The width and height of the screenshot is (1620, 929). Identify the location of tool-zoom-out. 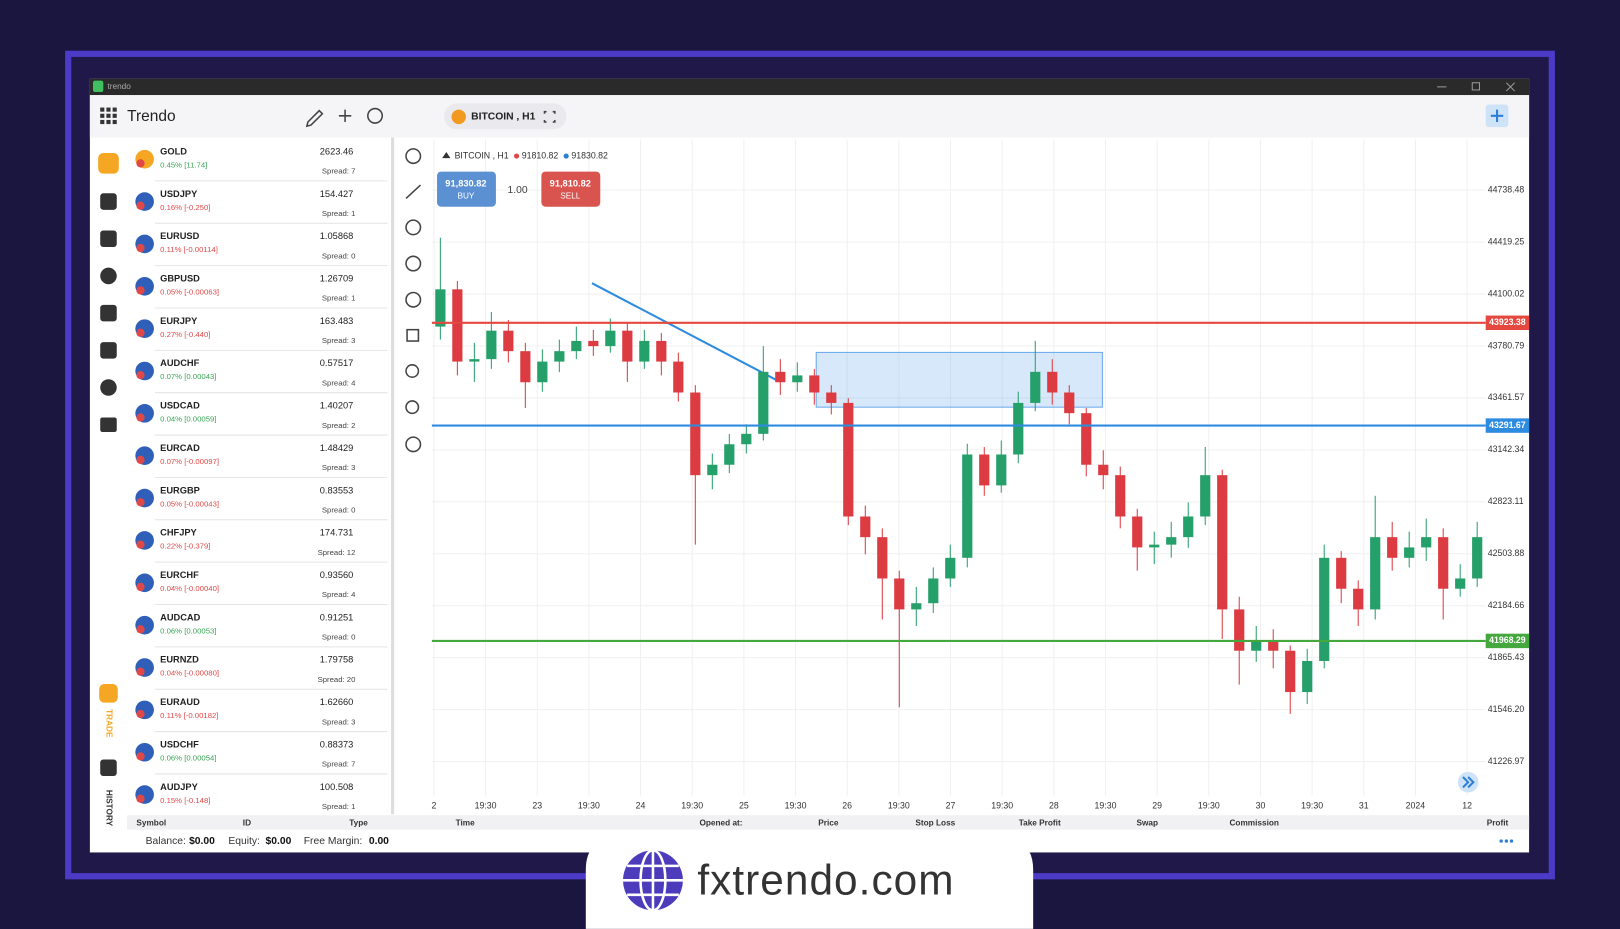
(412, 407).